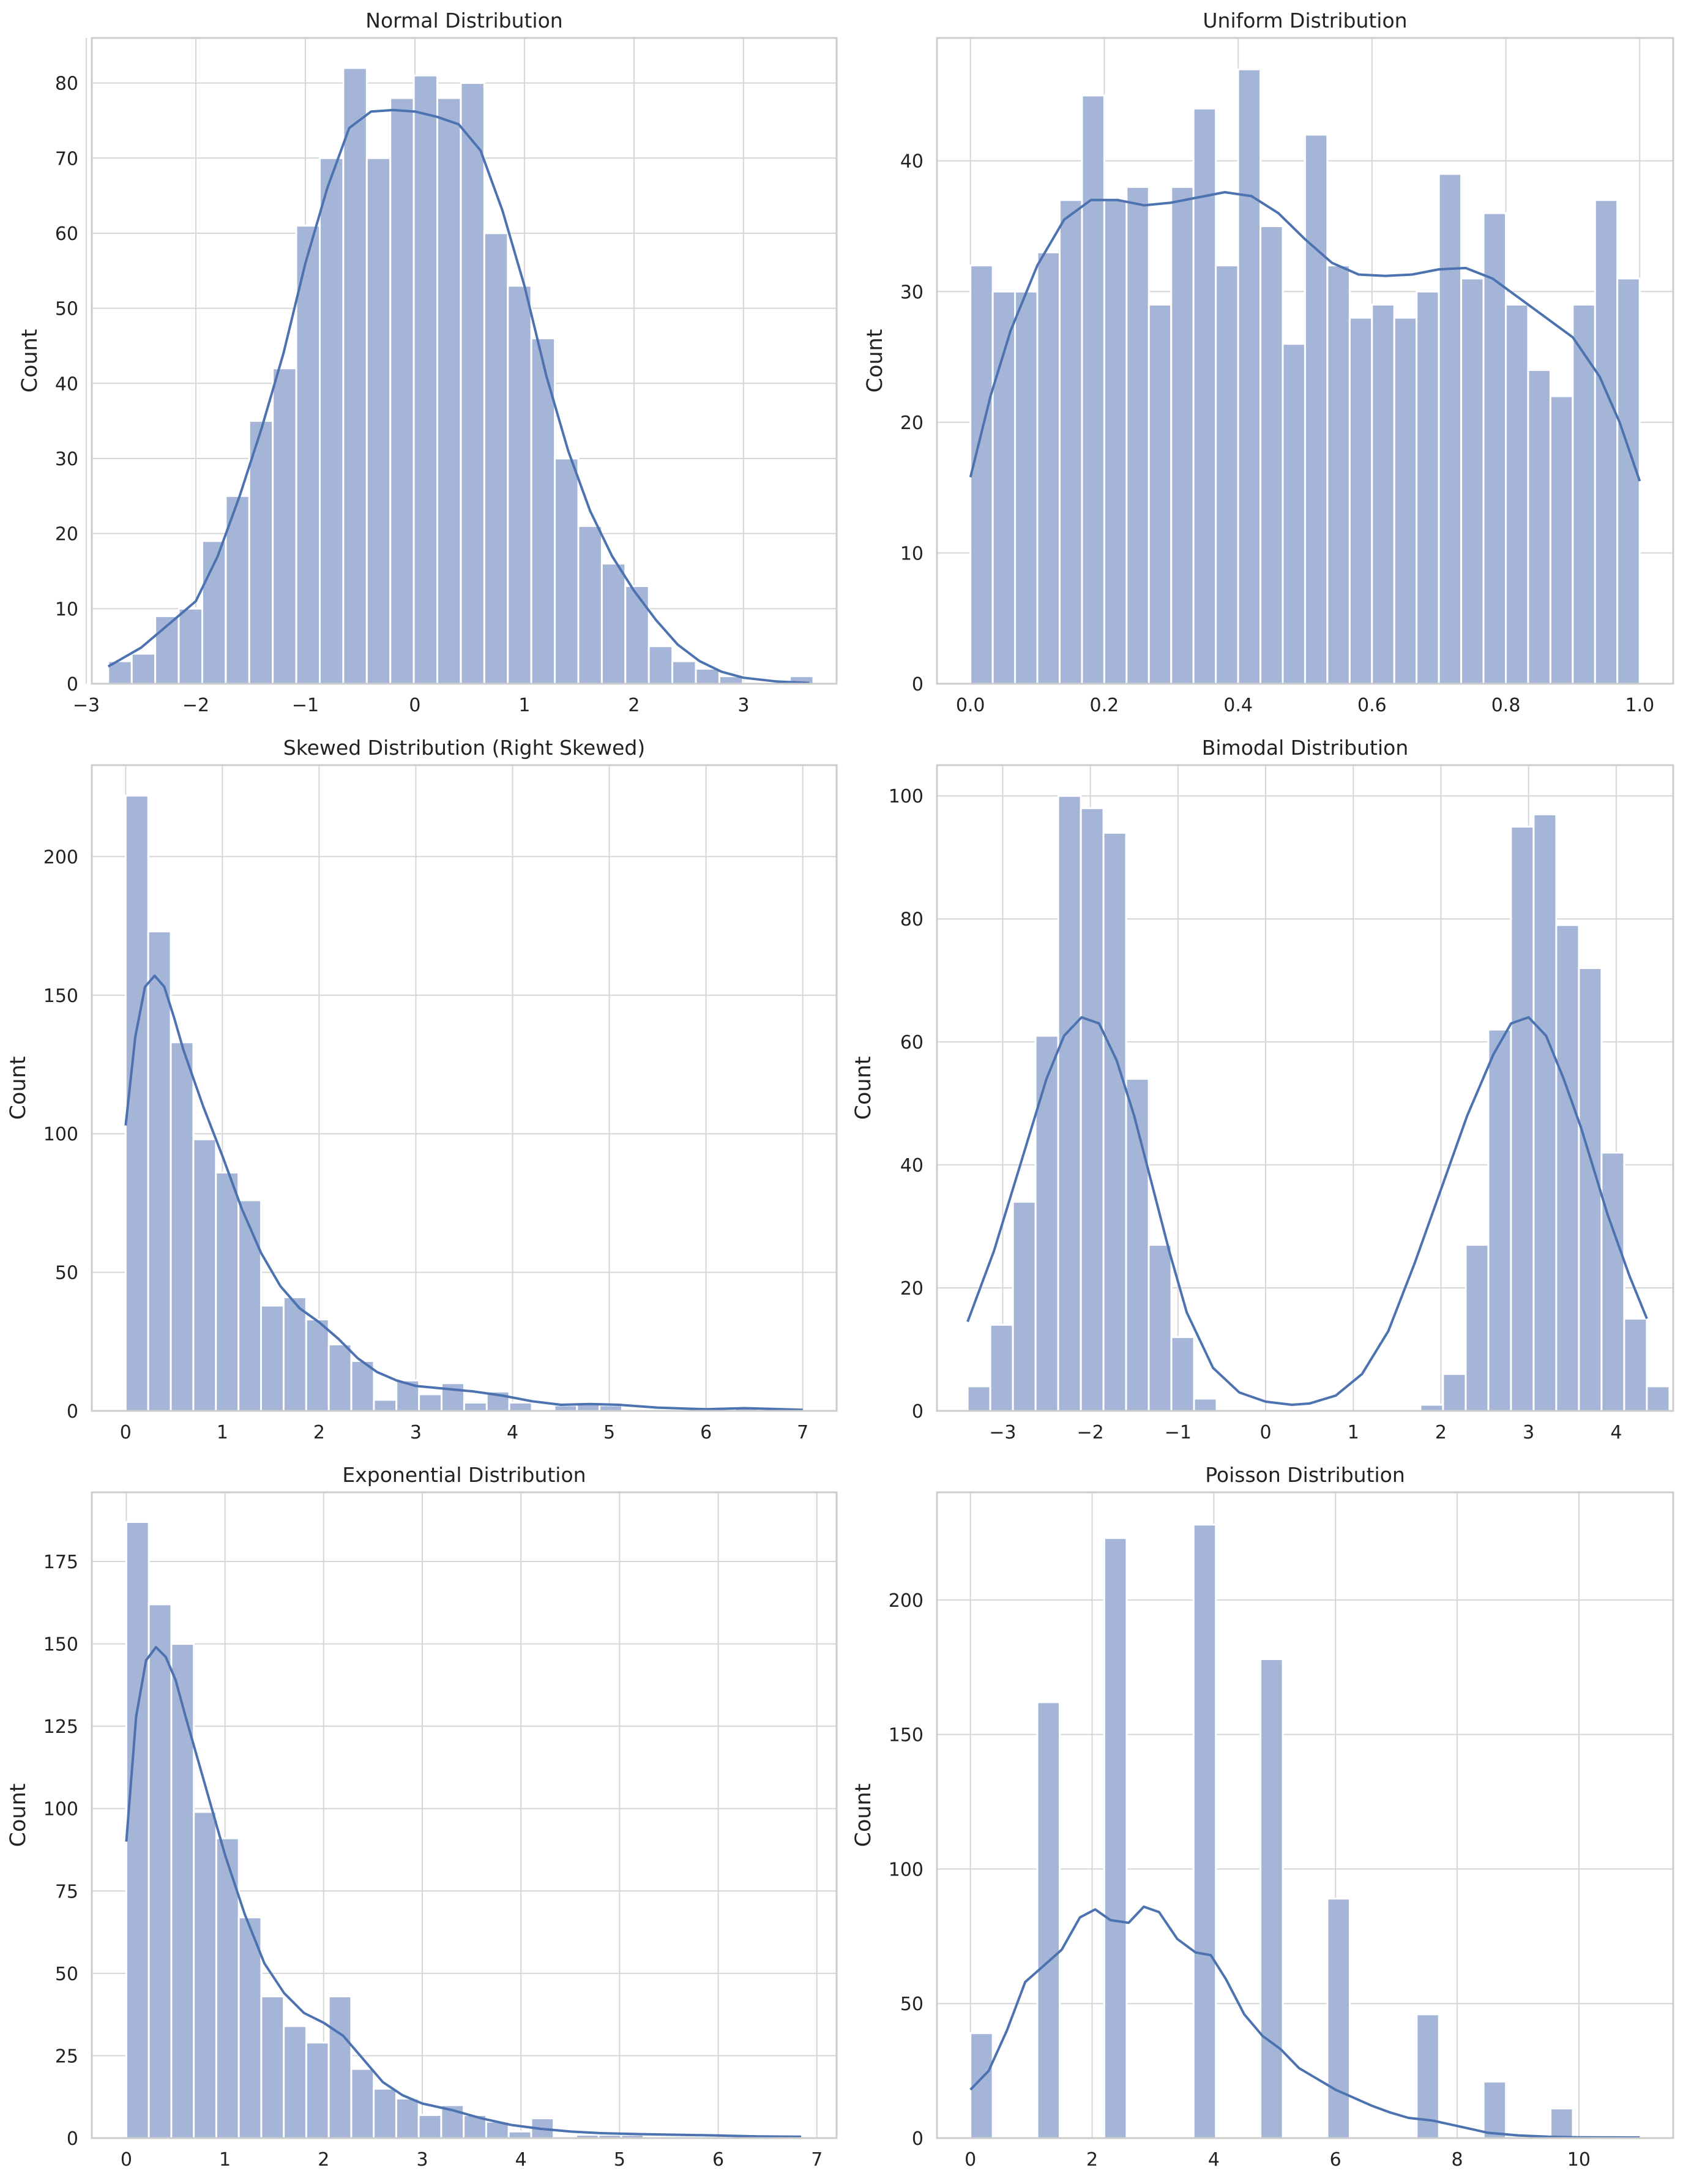  What do you see at coordinates (1090, 1432) in the screenshot?
I see `x-tick-label: −2` at bounding box center [1090, 1432].